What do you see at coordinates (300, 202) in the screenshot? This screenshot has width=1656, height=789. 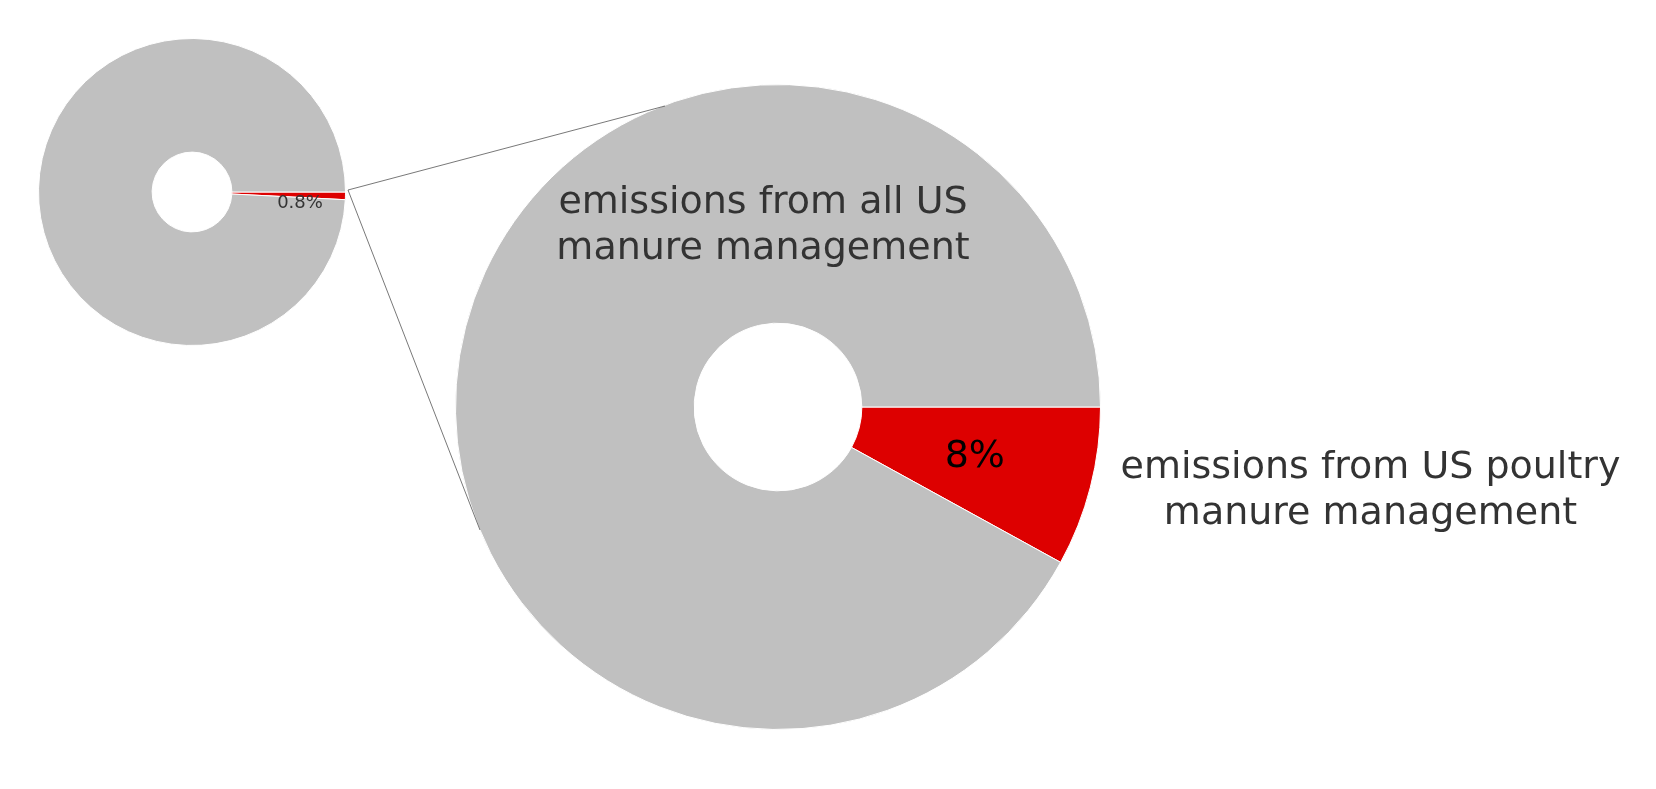 I see `data-label: 0.8%` at bounding box center [300, 202].